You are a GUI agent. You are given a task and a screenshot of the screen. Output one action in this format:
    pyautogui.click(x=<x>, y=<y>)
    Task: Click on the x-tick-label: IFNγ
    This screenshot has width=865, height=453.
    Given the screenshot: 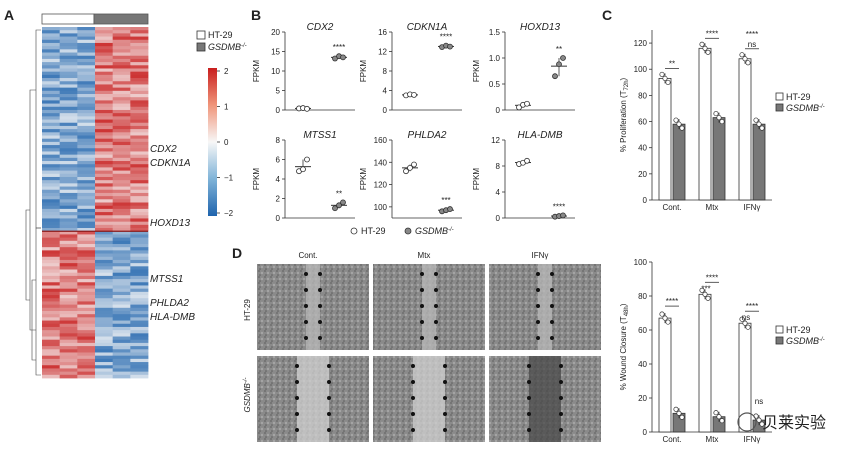 What is the action you would take?
    pyautogui.click(x=752, y=207)
    